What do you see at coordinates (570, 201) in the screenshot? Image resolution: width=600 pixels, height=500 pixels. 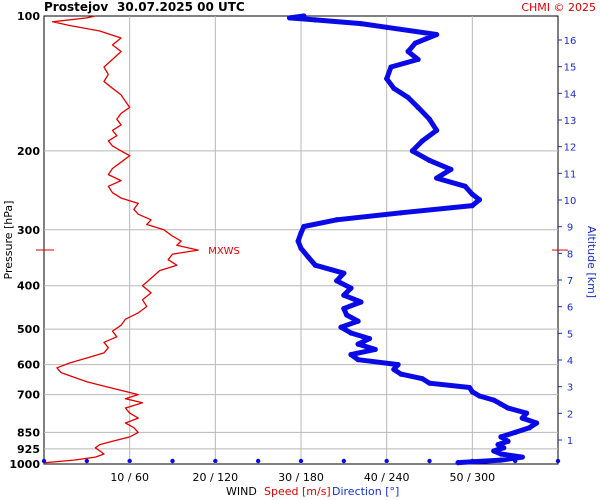 I see `altitude-tick-label: 10` at bounding box center [570, 201].